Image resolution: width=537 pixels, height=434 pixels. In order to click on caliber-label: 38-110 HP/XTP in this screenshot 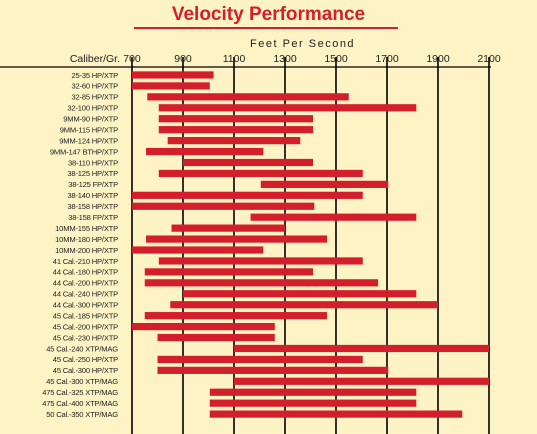, I will do `click(93, 162)`.